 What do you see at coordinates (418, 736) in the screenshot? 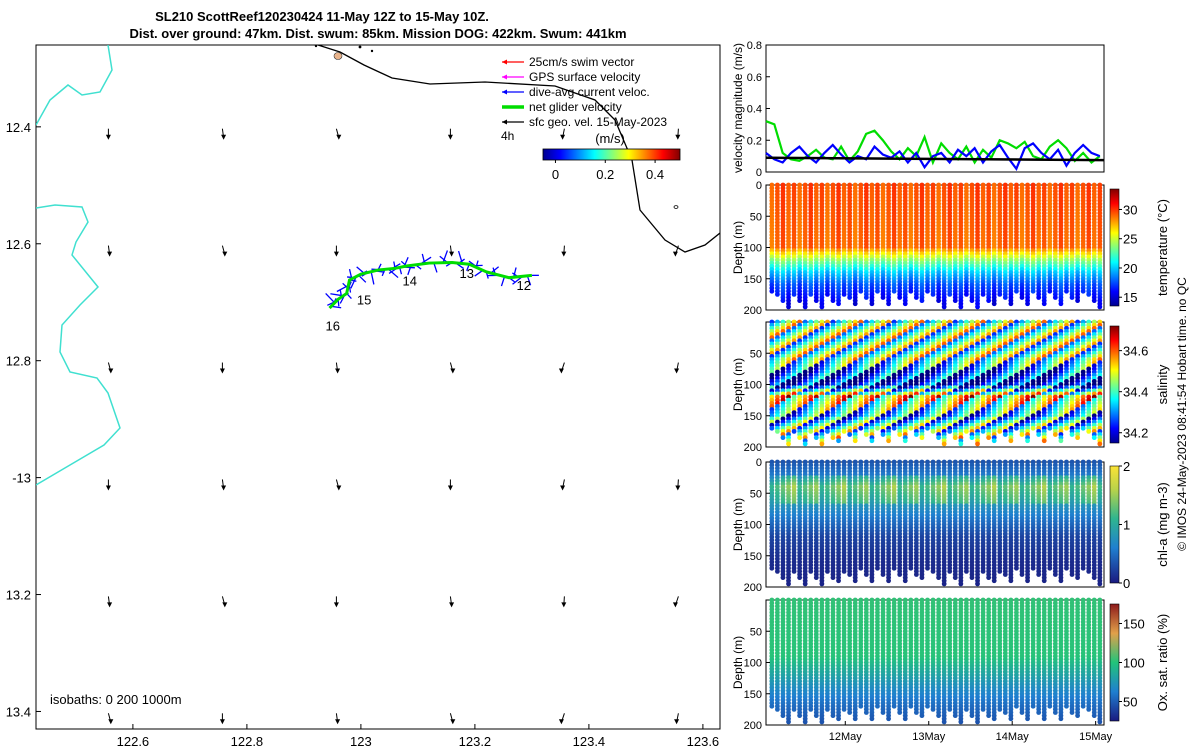
I see `map-x-axis: 122.6 122.8 123 123.2 123.4 123.6` at bounding box center [418, 736].